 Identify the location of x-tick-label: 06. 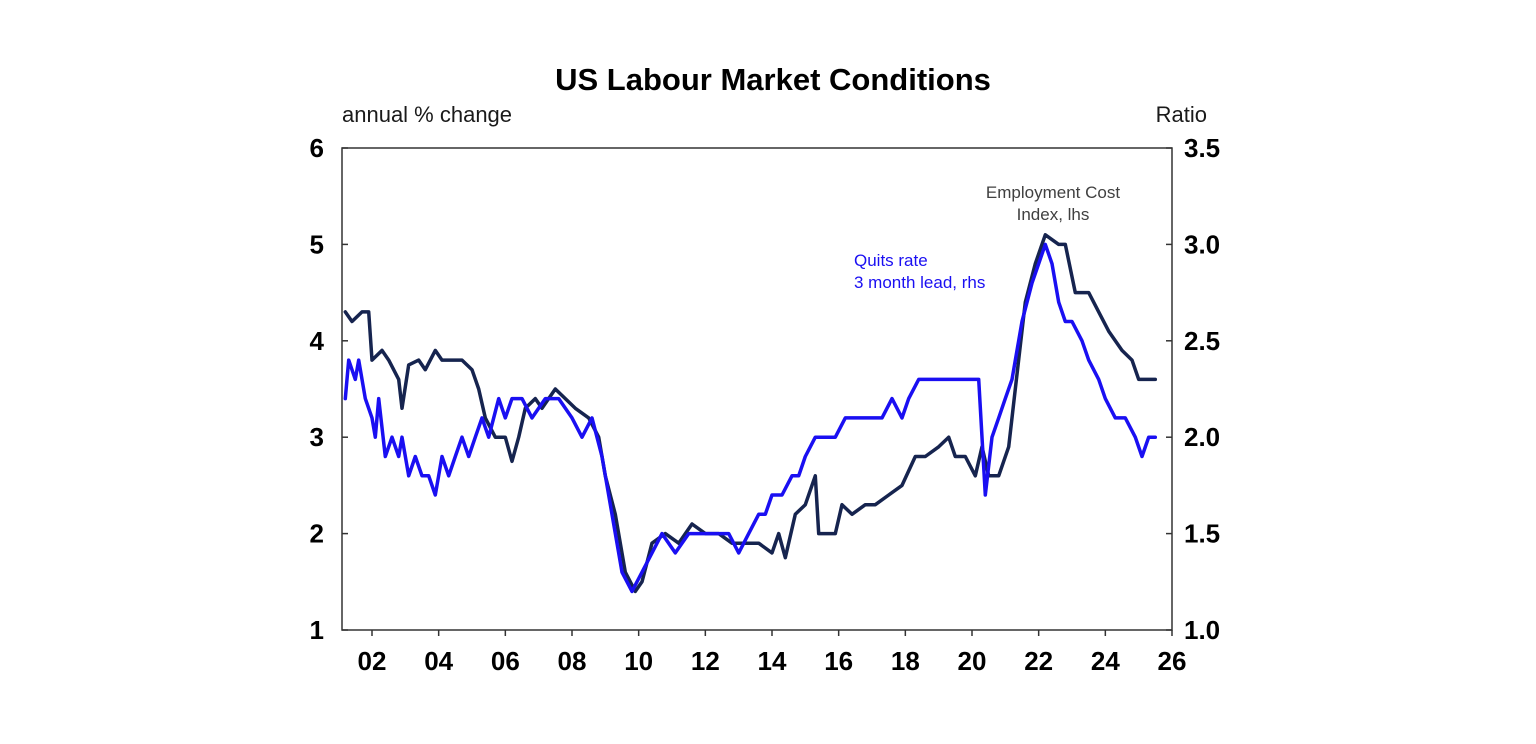
(505, 661).